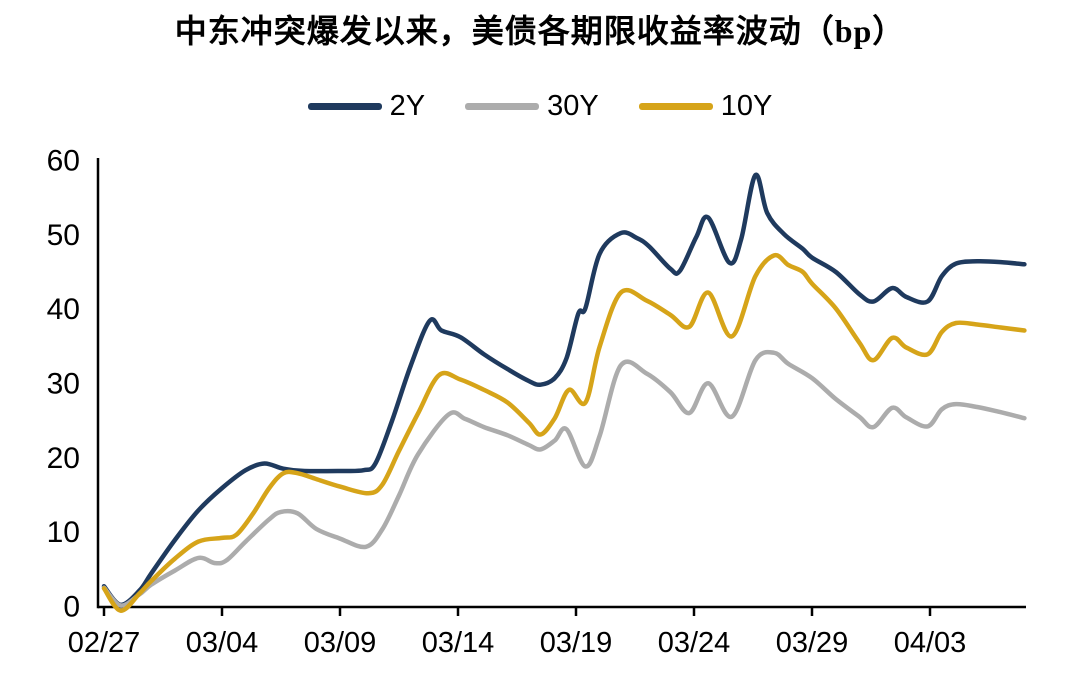 This screenshot has height=681, width=1080. I want to click on y-axis-label: 30, so click(63, 384).